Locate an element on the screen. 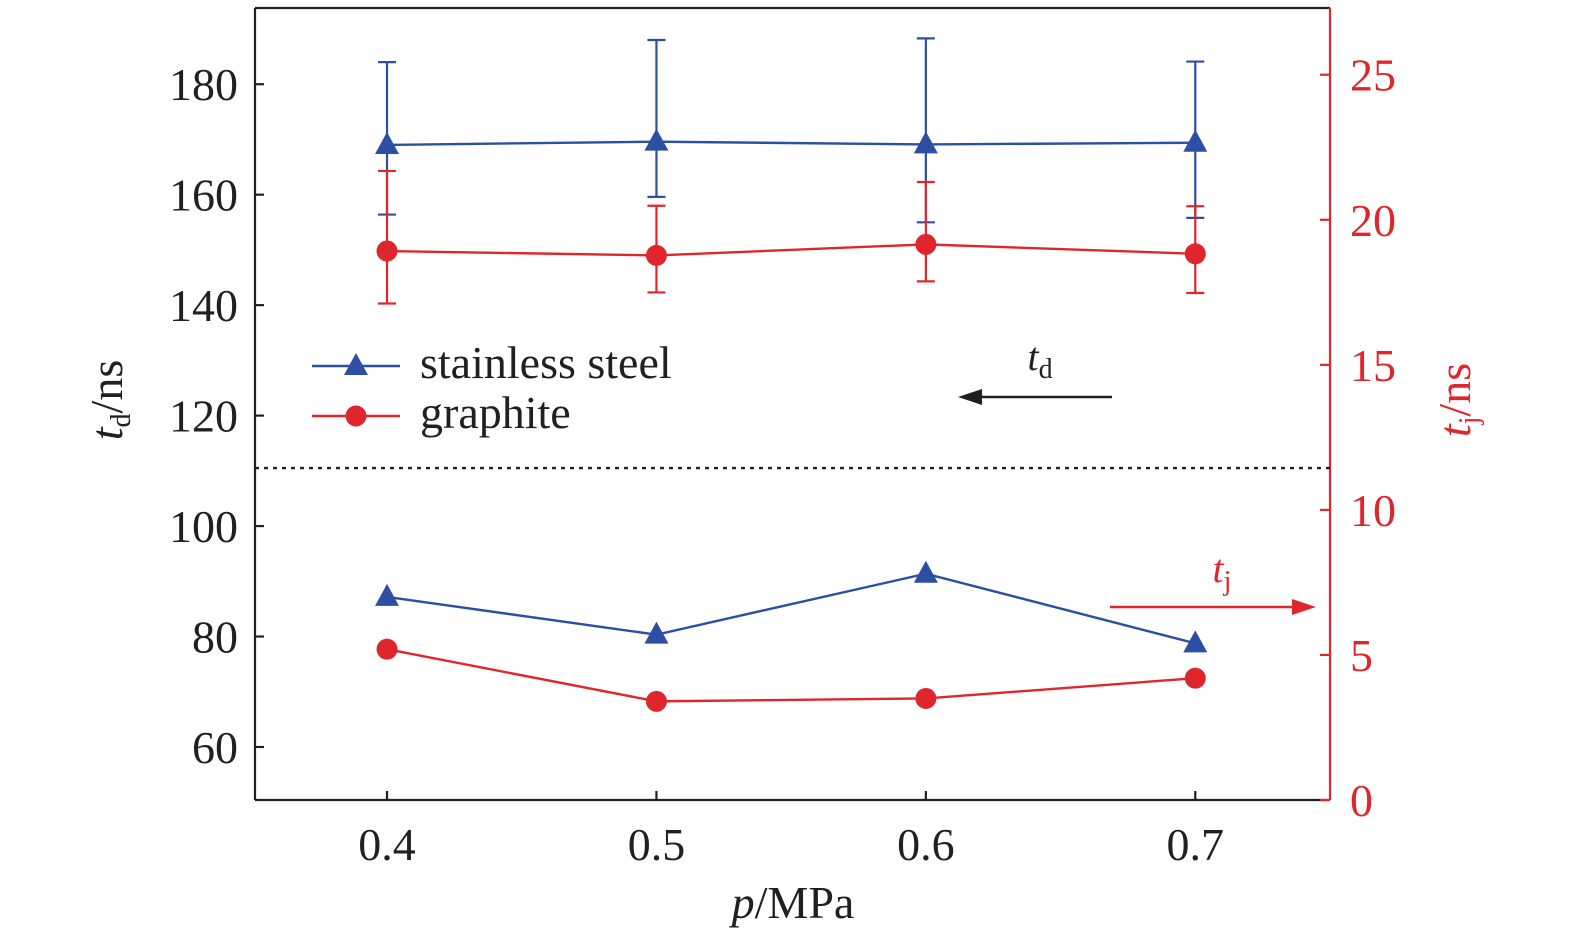 This screenshot has height=943, width=1575. left-tick-label: 80 is located at coordinates (215, 637).